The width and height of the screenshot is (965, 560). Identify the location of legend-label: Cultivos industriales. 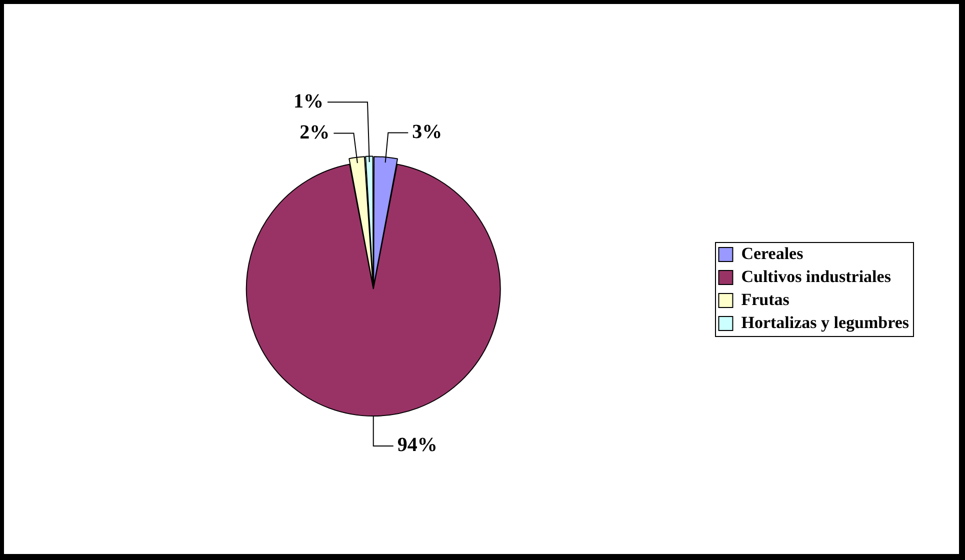
(816, 276).